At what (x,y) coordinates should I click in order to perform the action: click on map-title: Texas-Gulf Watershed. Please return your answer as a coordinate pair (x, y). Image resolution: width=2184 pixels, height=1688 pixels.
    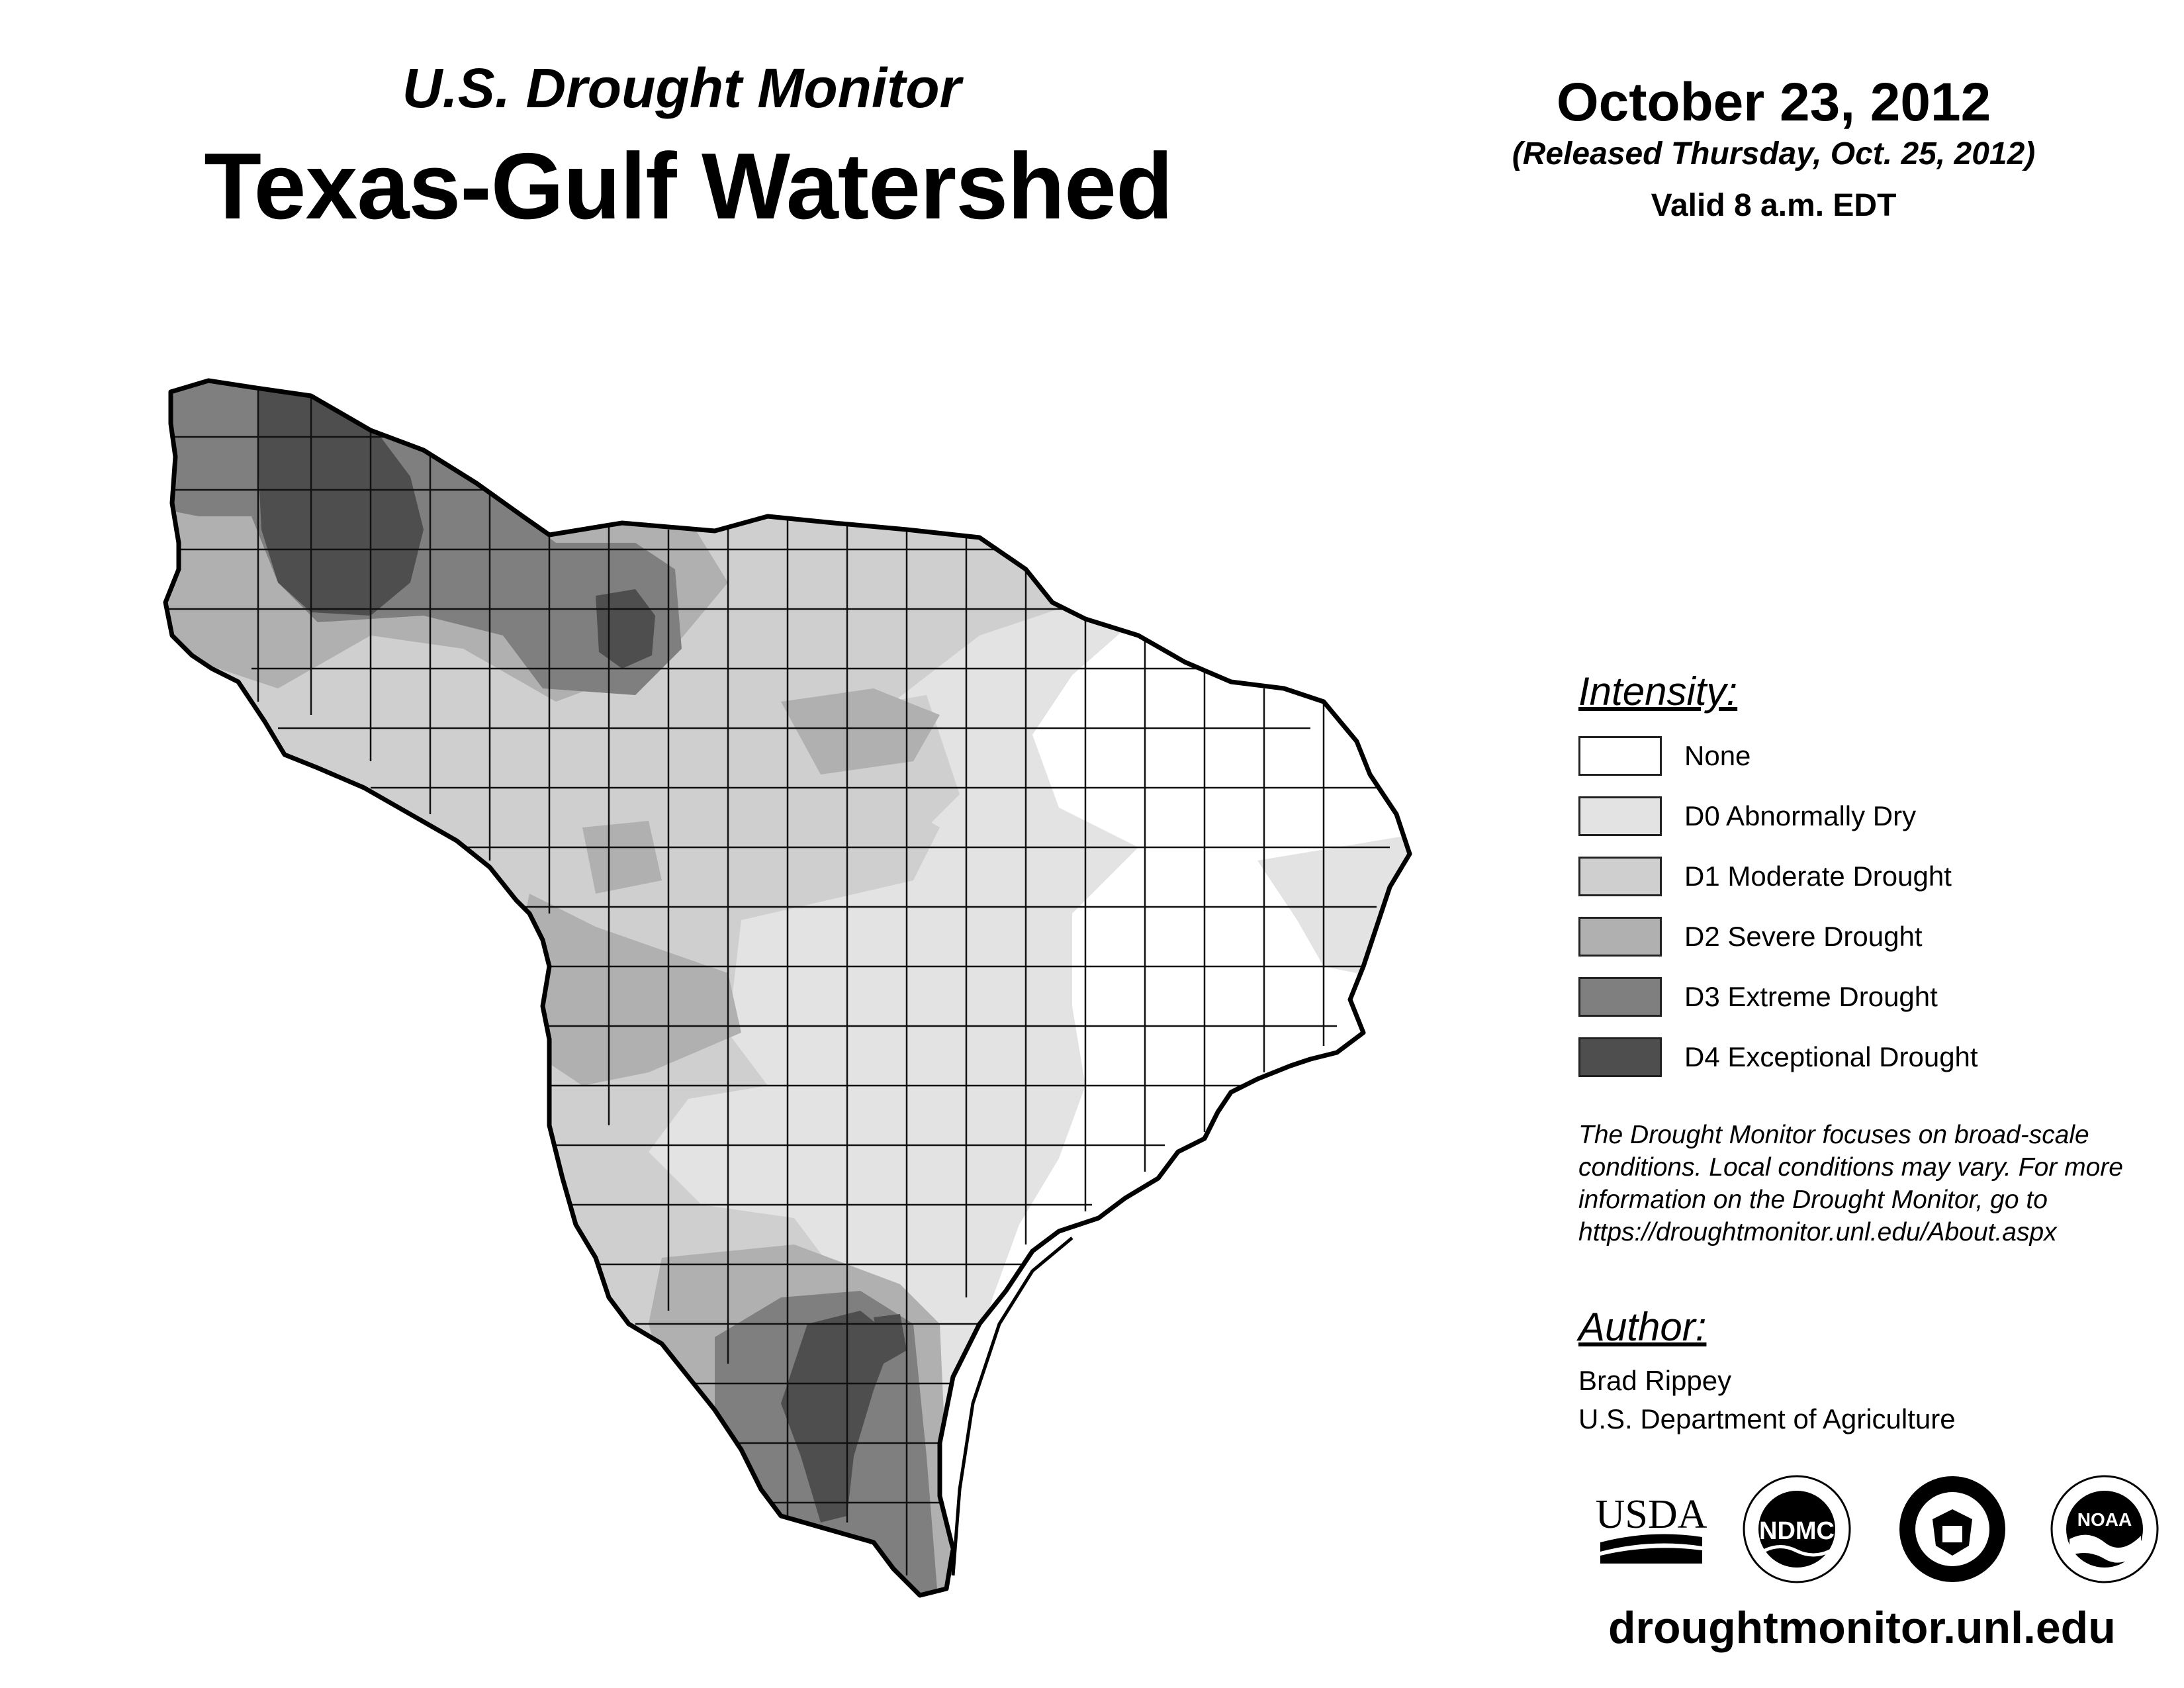
    Looking at the image, I should click on (688, 186).